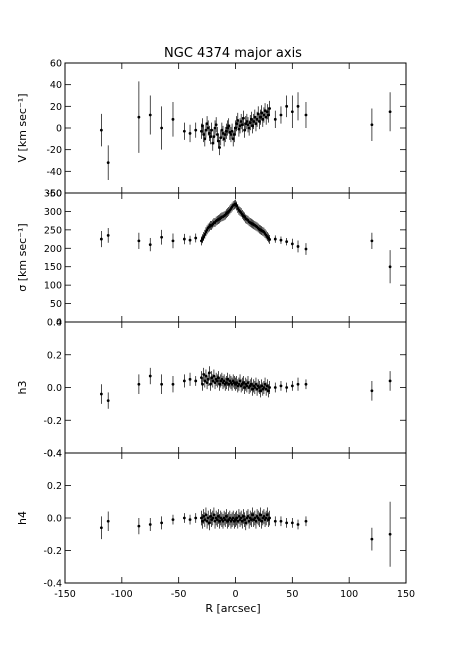  What do you see at coordinates (22, 257) in the screenshot?
I see `y-axis-label: σ [km sec⁻¹]` at bounding box center [22, 257].